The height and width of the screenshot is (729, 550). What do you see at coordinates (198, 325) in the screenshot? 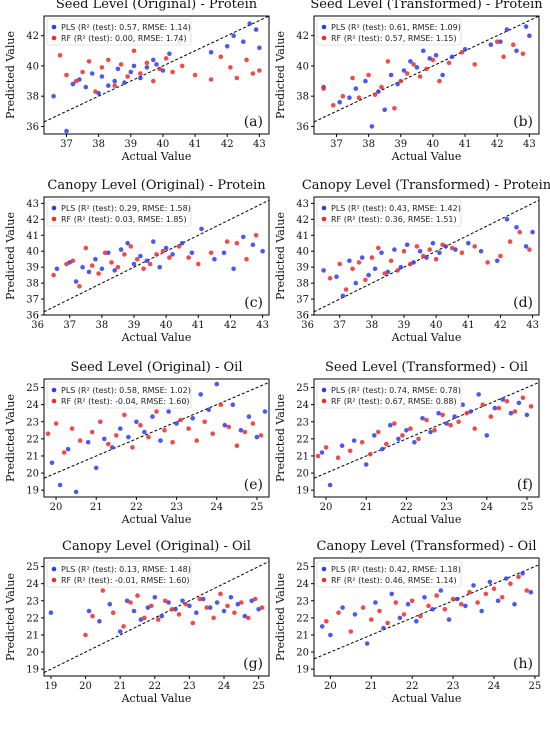
I see `x-tick-label: 41` at bounding box center [198, 325].